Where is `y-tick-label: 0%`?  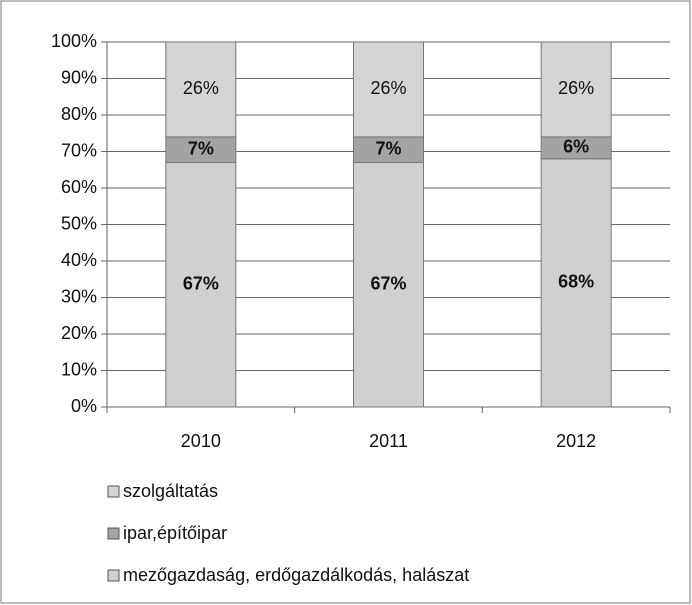
y-tick-label: 0% is located at coordinates (84, 406).